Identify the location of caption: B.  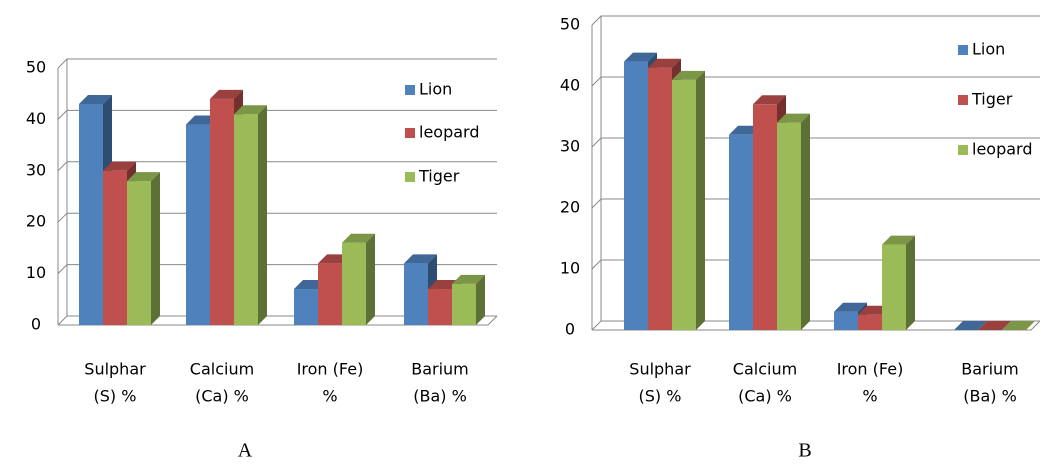
(804, 451).